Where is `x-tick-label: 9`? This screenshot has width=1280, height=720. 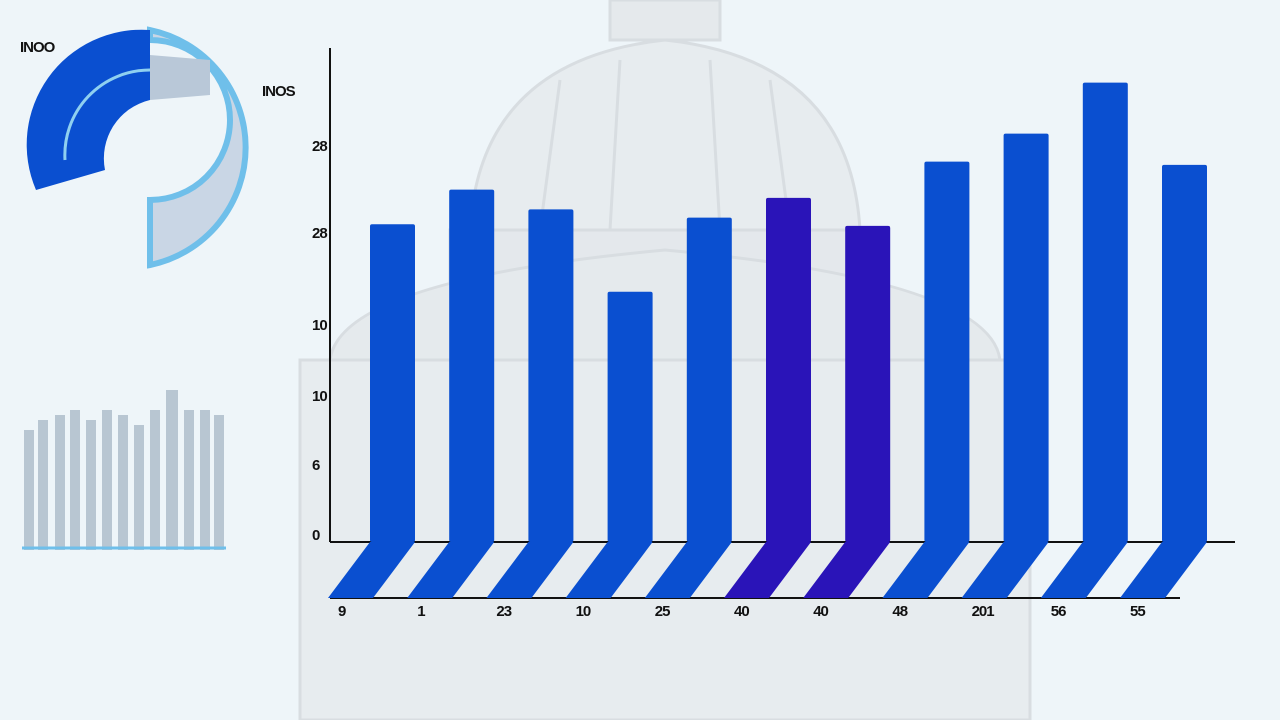
x-tick-label: 9 is located at coordinates (342, 611).